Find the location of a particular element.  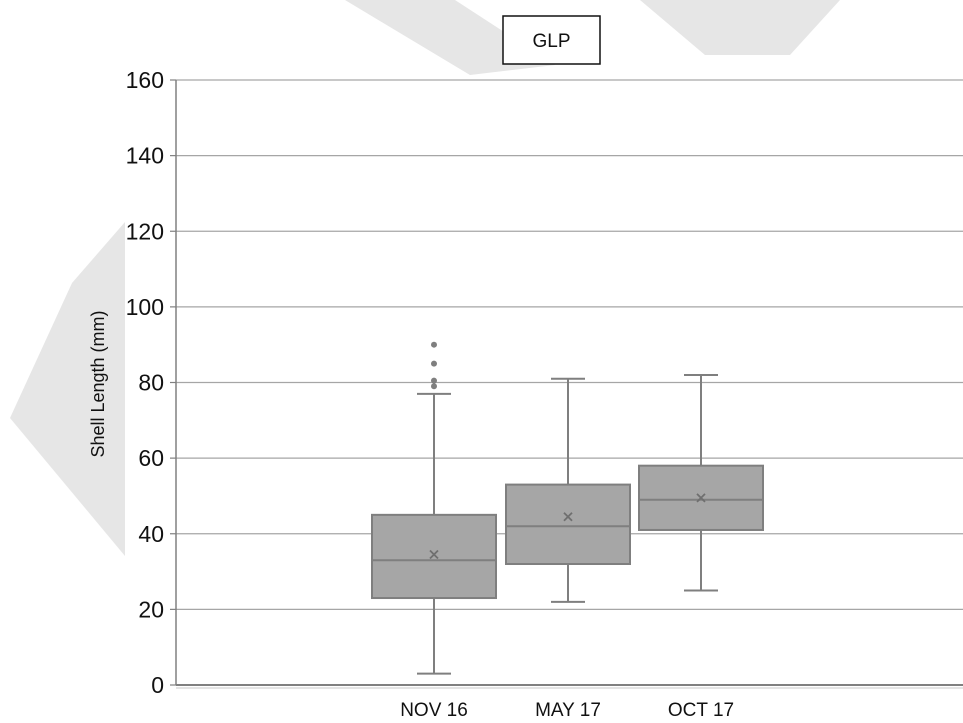

y-tick-label: 80 is located at coordinates (151, 383).